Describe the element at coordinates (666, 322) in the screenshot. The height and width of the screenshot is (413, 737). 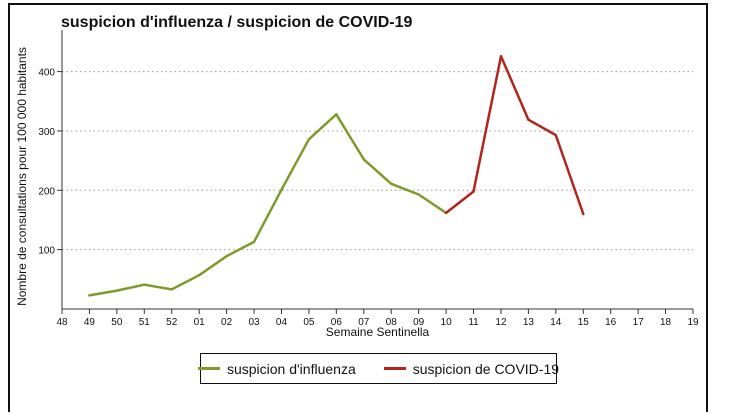
I see `x-tick-label: 18` at that location.